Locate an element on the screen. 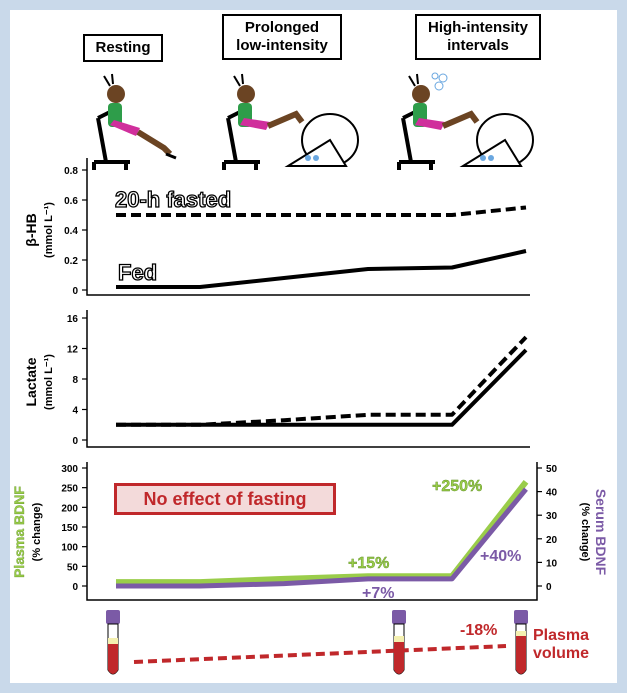 The image size is (627, 693). low-intensity-cycling-icon is located at coordinates (290, 121).